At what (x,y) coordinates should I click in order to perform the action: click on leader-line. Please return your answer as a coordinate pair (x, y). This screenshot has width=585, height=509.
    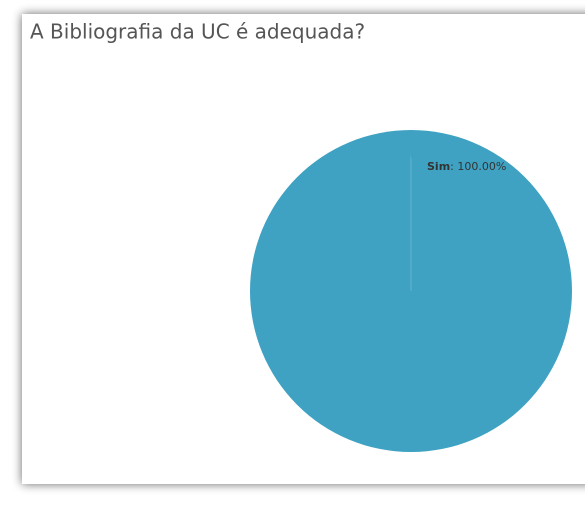
    Looking at the image, I should click on (417, 148).